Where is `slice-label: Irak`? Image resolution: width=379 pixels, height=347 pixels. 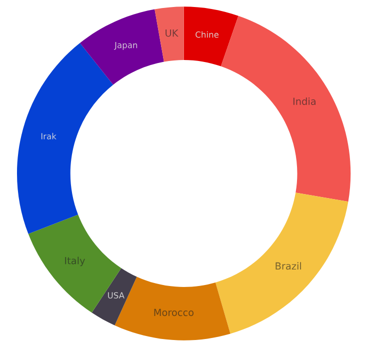 slice-label: Irak is located at coordinates (48, 136).